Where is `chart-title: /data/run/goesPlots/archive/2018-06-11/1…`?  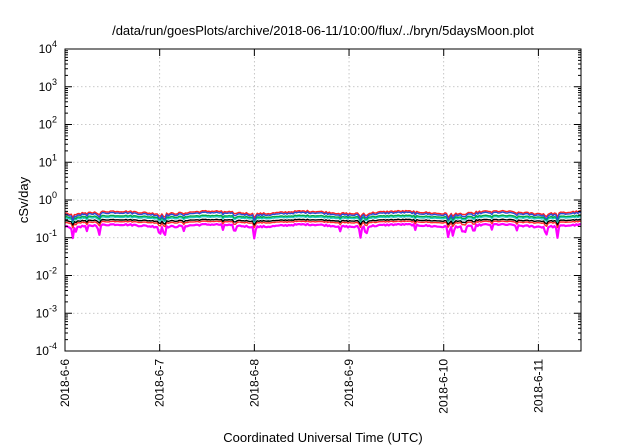
chart-title: /data/run/goesPlots/archive/2018-06-11/1… is located at coordinates (323, 30).